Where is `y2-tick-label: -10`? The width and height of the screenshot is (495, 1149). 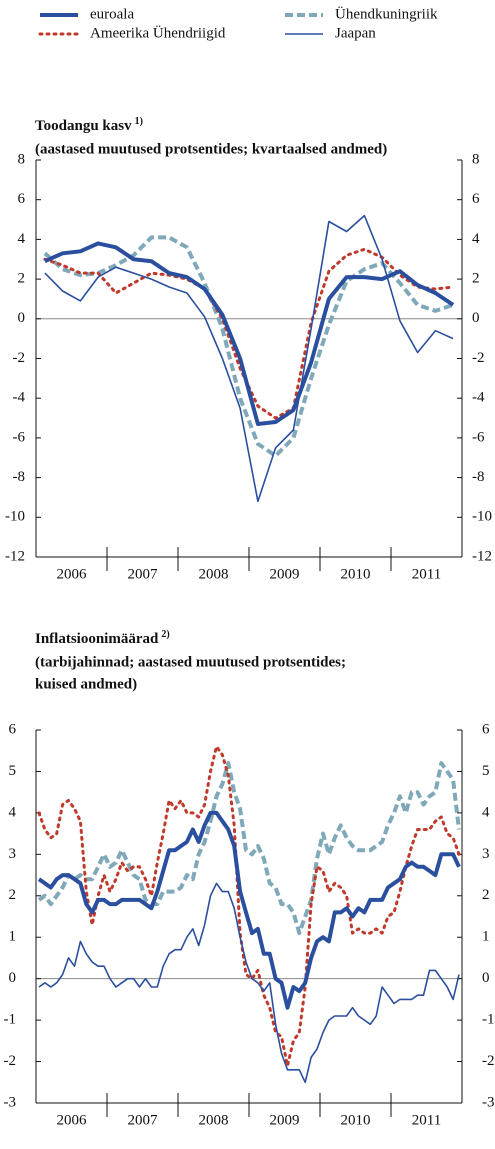
y2-tick-label: -10 is located at coordinates (482, 517).